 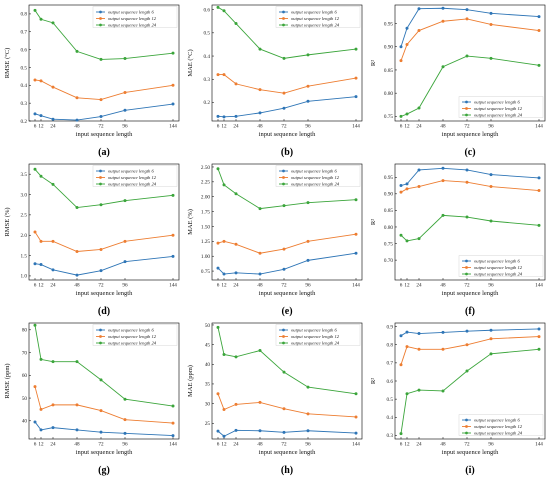 What do you see at coordinates (308, 445) in the screenshot?
I see `x-tick-label: 96` at bounding box center [308, 445].